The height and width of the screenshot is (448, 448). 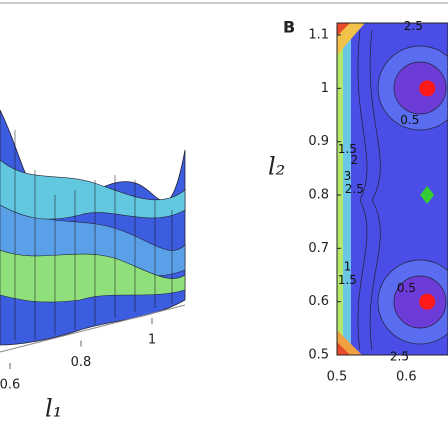 What do you see at coordinates (427, 195) in the screenshot?
I see `saddle-marker` at bounding box center [427, 195].